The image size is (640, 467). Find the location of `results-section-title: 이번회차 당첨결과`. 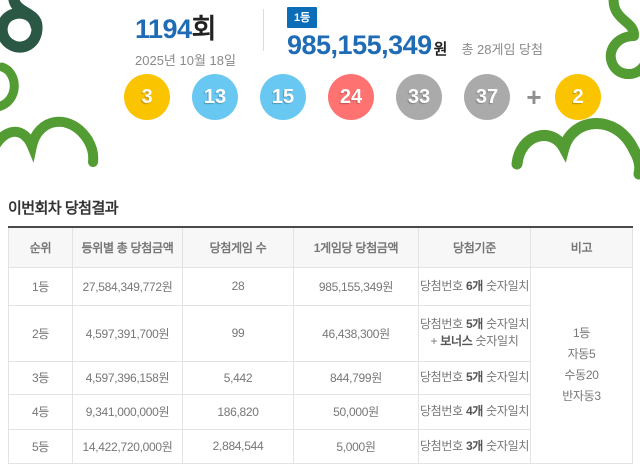

results-section-title: 이번회차 당첨결과 is located at coordinates (63, 208).